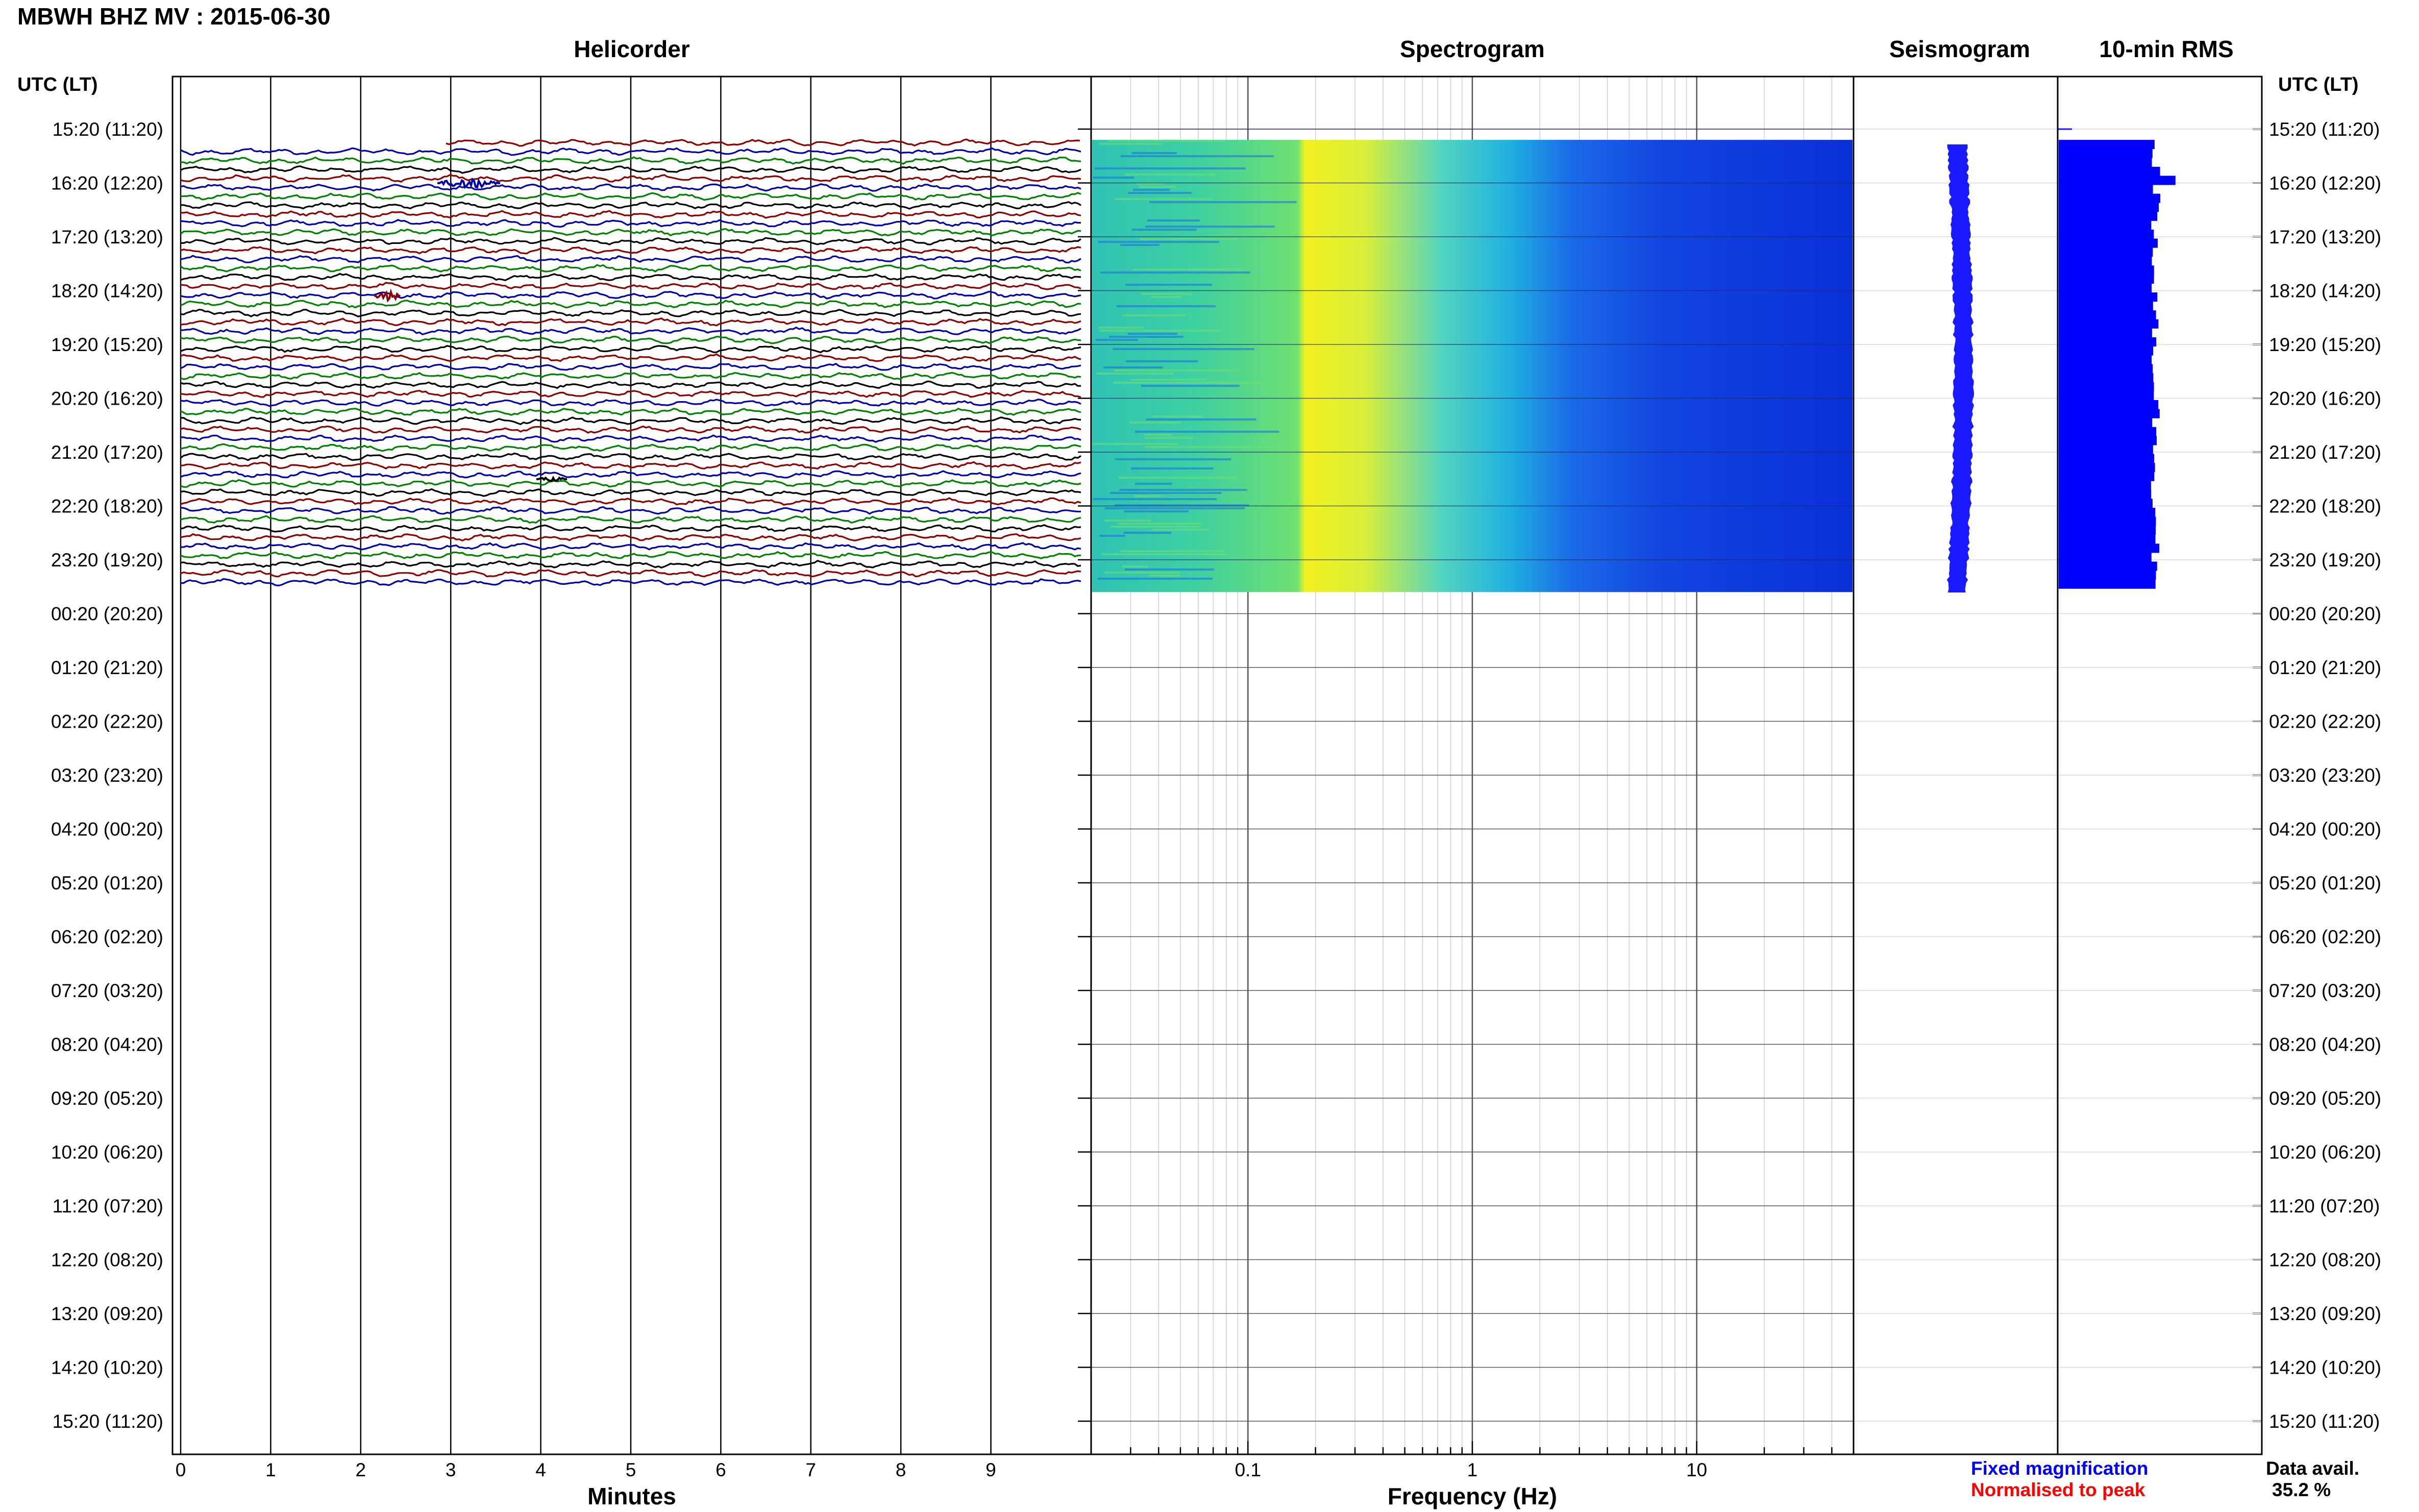 The height and width of the screenshot is (1512, 2419). I want to click on time-tick-label-left: 03:20 (23:20), so click(107, 775).